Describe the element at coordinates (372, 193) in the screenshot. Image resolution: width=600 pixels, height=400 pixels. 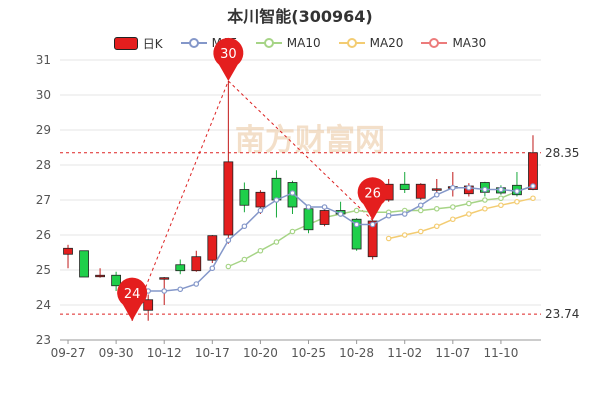
I see `price-marker-label: 26` at that location.